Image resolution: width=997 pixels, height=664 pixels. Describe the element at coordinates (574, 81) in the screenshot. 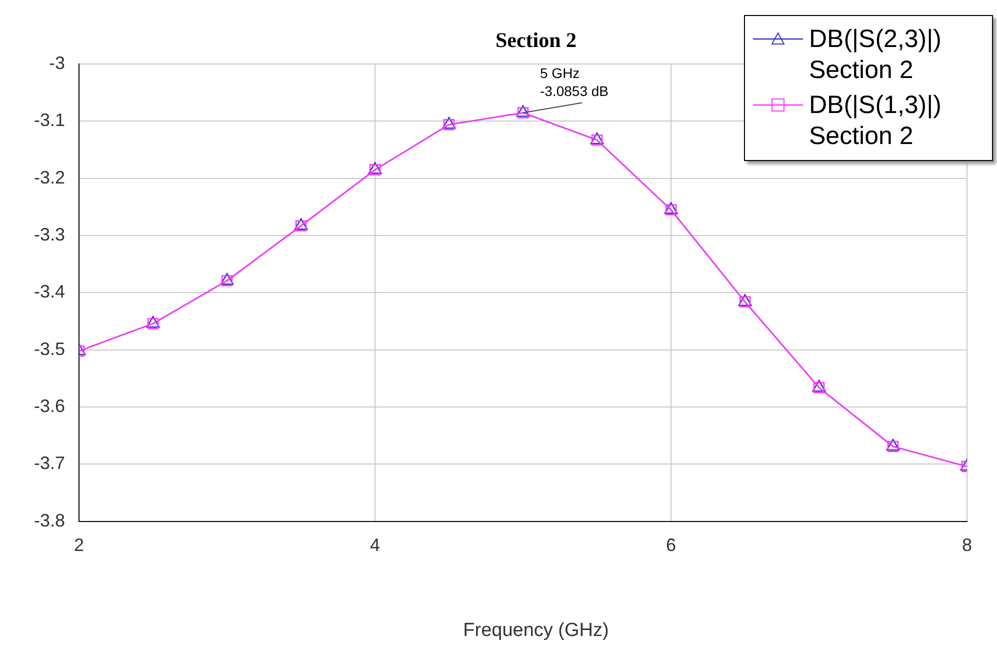

I see `annotation: 5 GHz -3.0853 dB` at that location.